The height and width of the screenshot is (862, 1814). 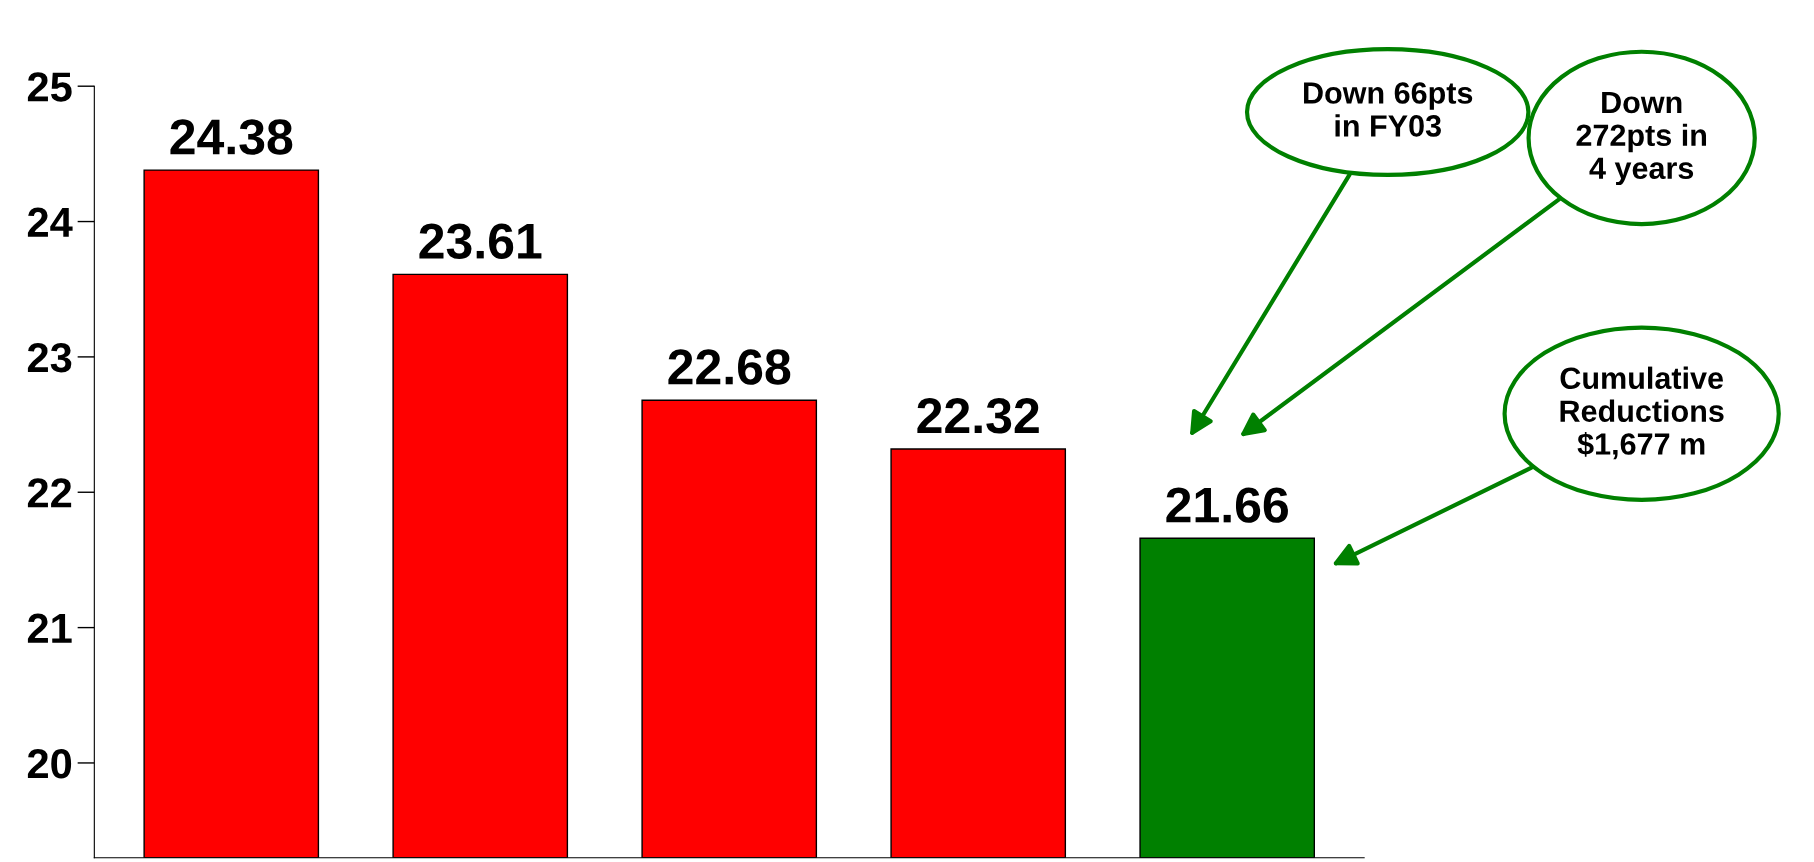 What do you see at coordinates (50, 222) in the screenshot?
I see `y-tick-label: 24` at bounding box center [50, 222].